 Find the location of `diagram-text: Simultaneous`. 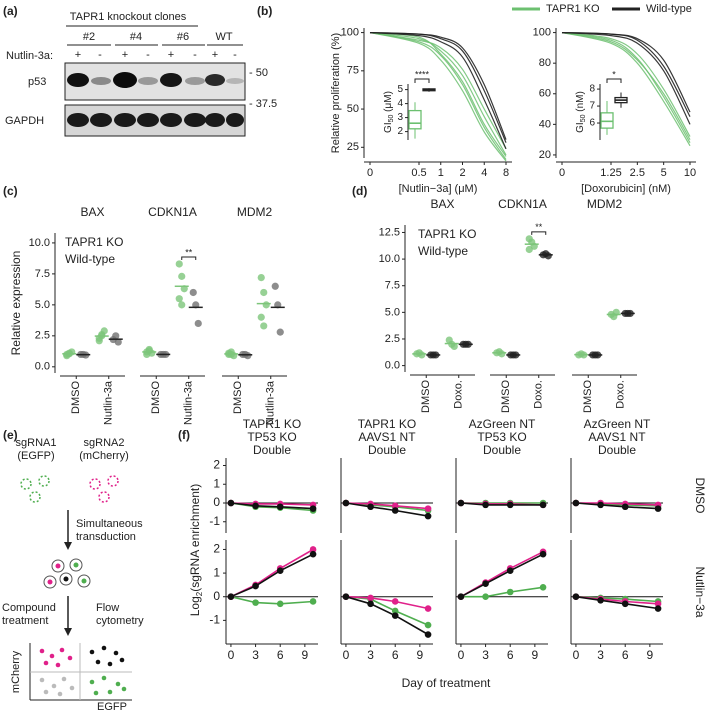

diagram-text: Simultaneous is located at coordinates (109, 524).